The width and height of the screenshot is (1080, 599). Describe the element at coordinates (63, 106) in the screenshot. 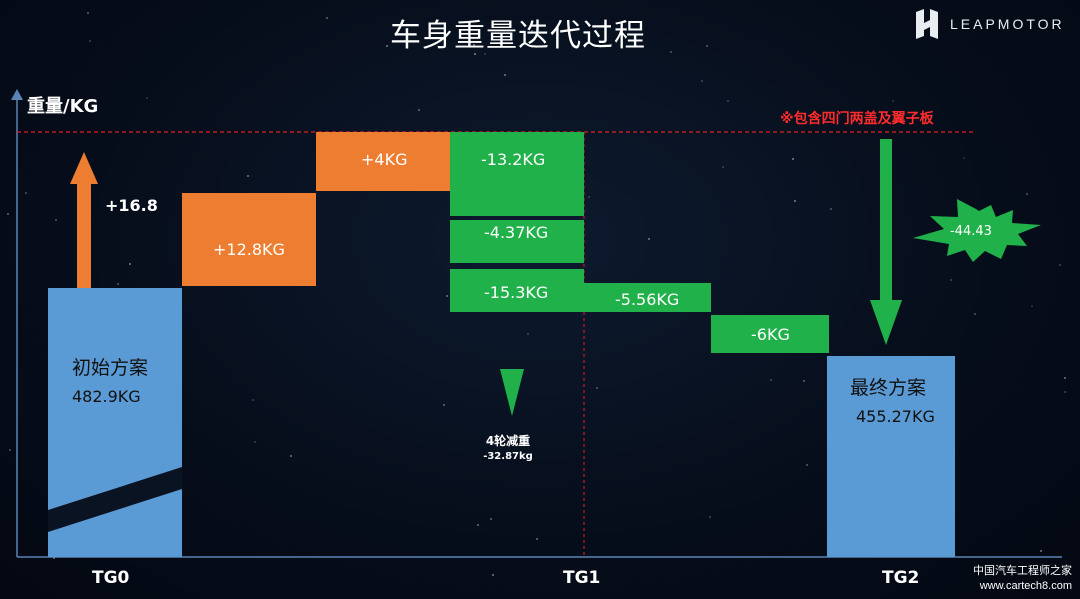

I see `y-axis-label: 重量/KG` at that location.